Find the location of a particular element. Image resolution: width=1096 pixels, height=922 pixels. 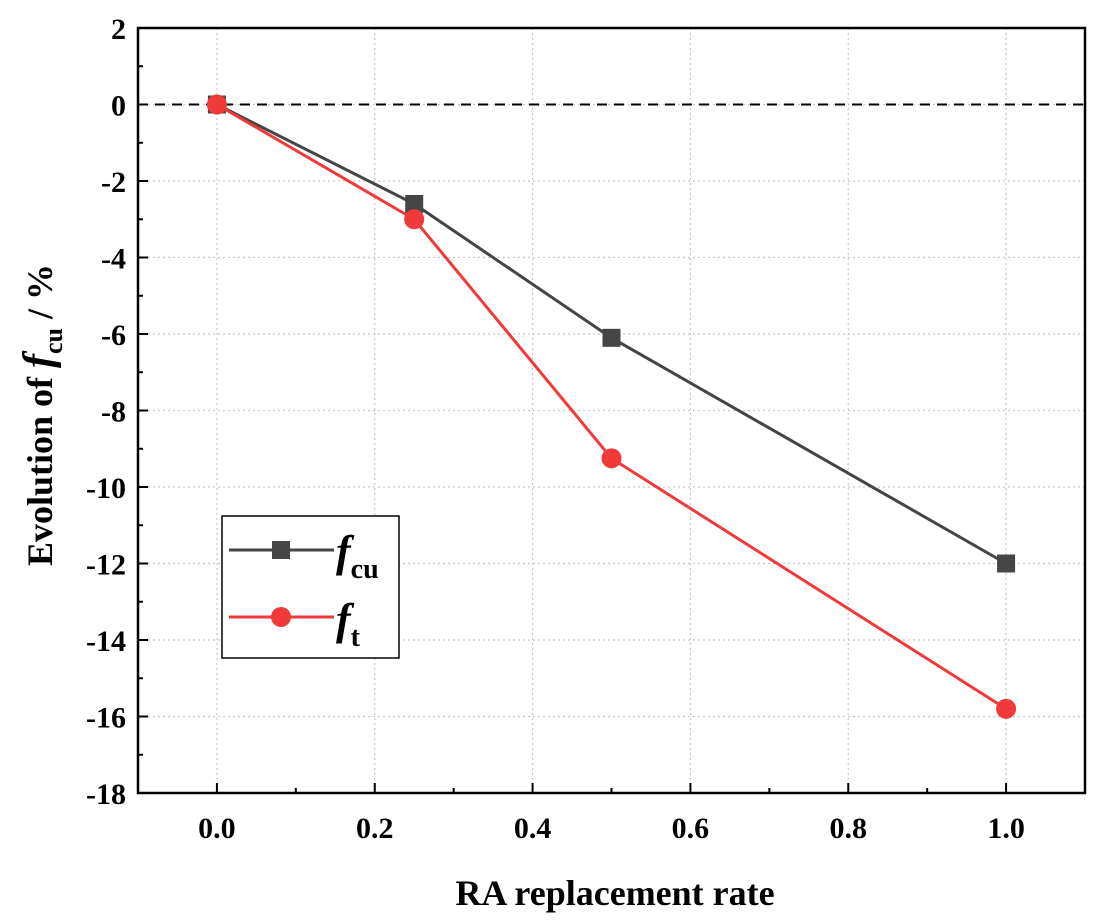

x-axis-title: RA replacement rate is located at coordinates (614, 893).